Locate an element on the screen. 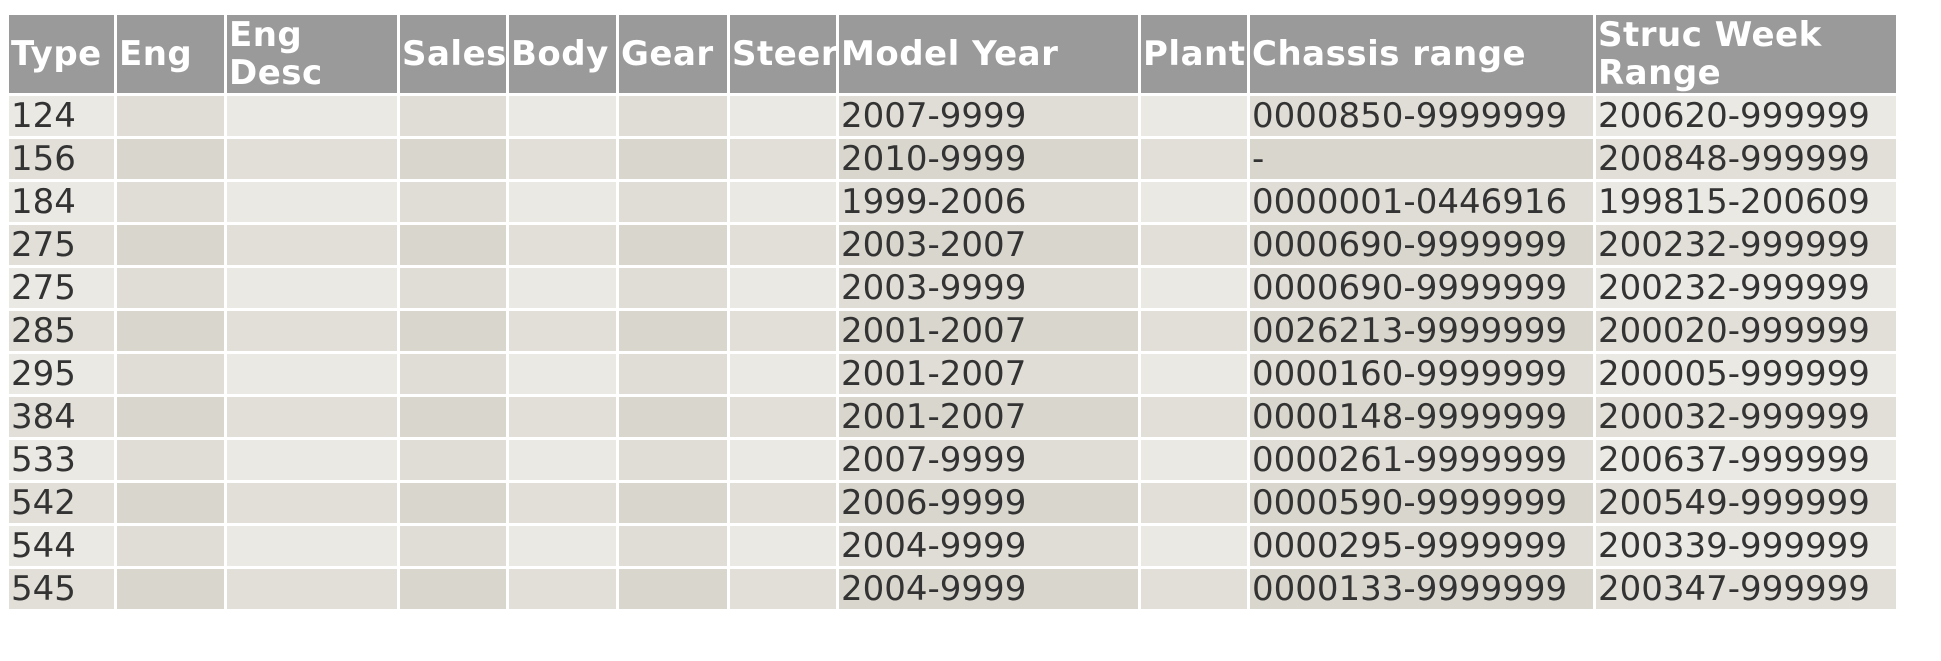 Image resolution: width=1941 pixels, height=661 pixels. column-header: Struc Week Range is located at coordinates (1746, 54).